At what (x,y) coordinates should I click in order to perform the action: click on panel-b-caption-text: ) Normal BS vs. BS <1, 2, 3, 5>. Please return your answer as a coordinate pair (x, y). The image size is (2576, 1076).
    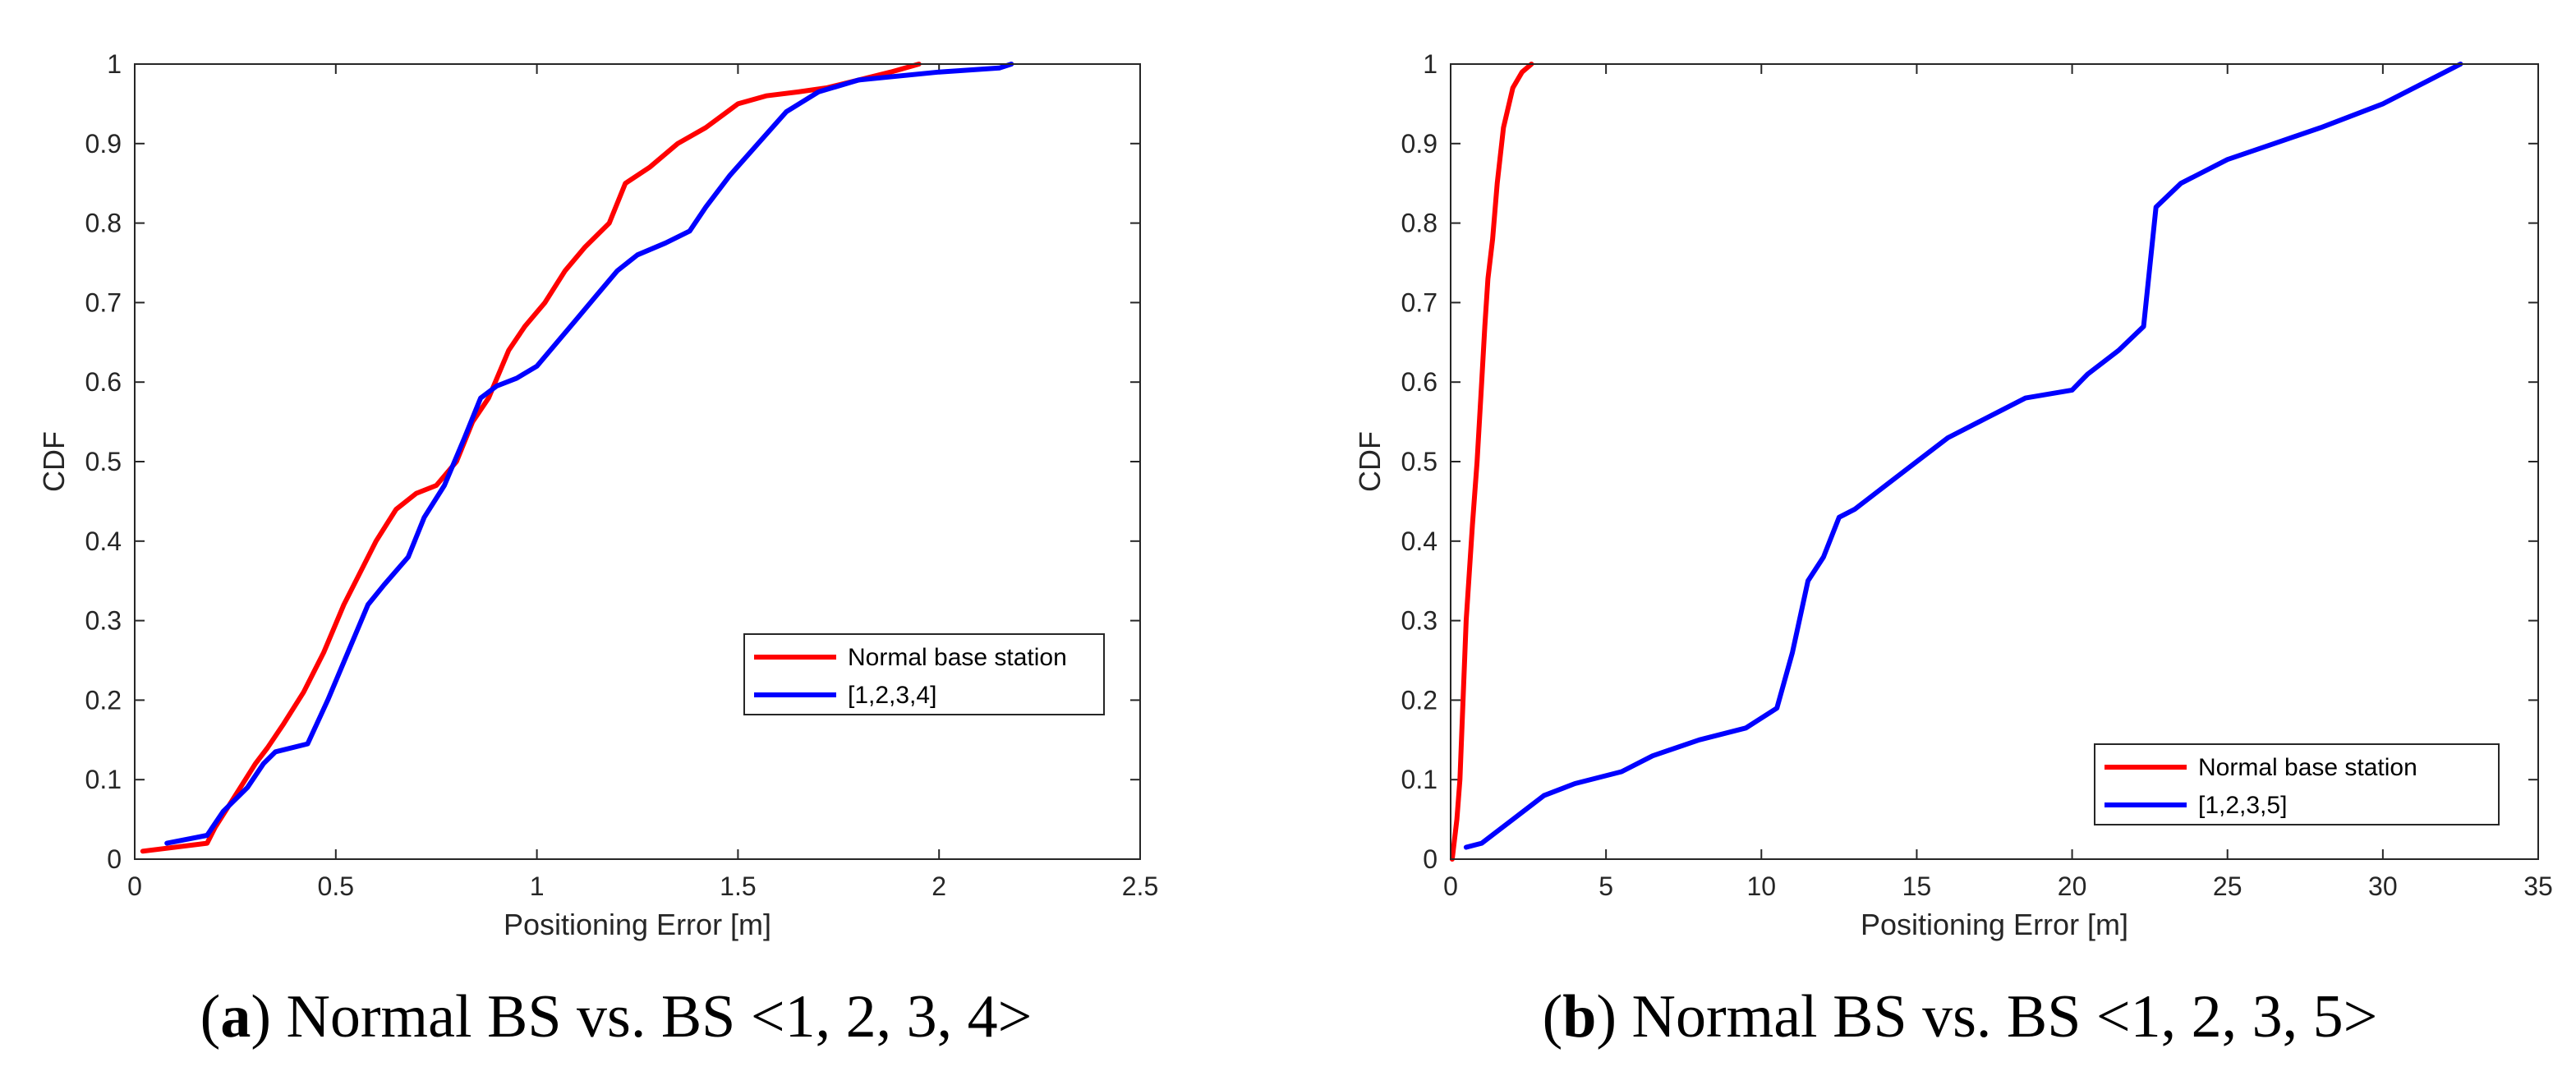
    Looking at the image, I should click on (1986, 1017).